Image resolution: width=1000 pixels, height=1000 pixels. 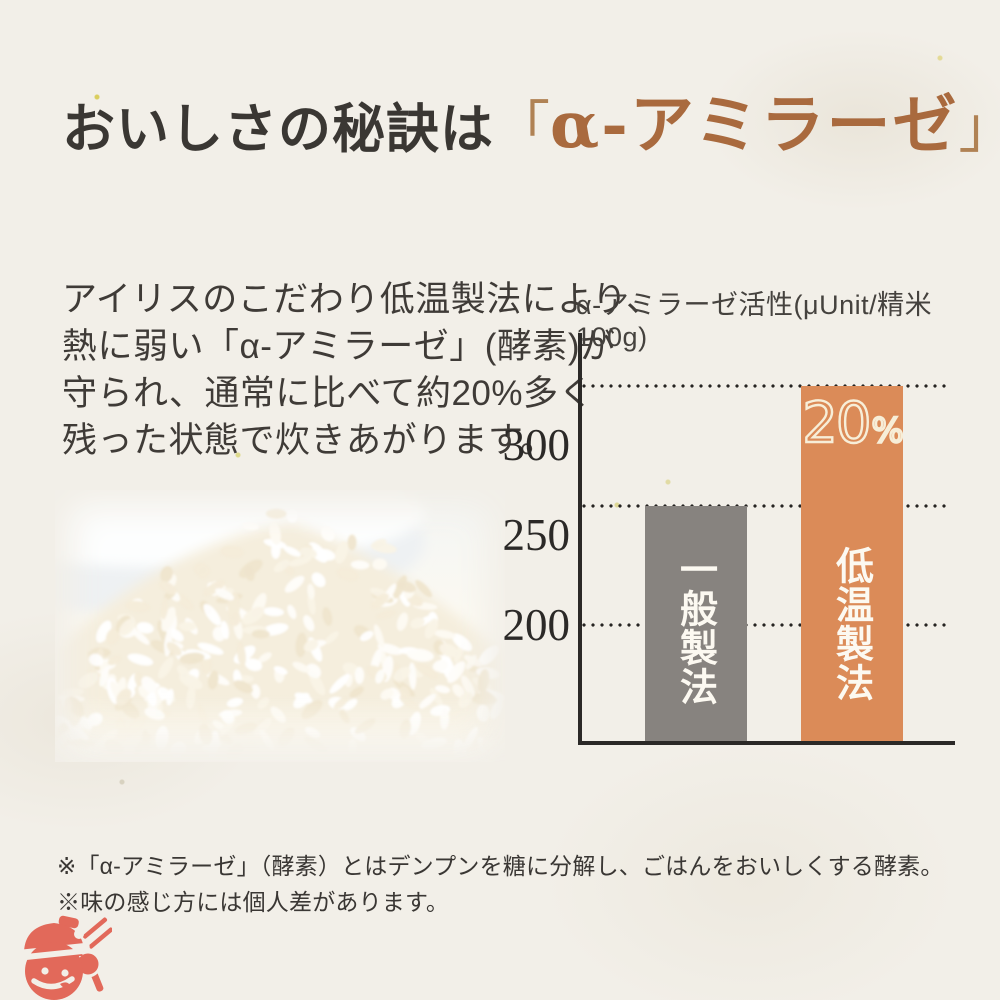 I want to click on x-axis-line, so click(x=766, y=743).